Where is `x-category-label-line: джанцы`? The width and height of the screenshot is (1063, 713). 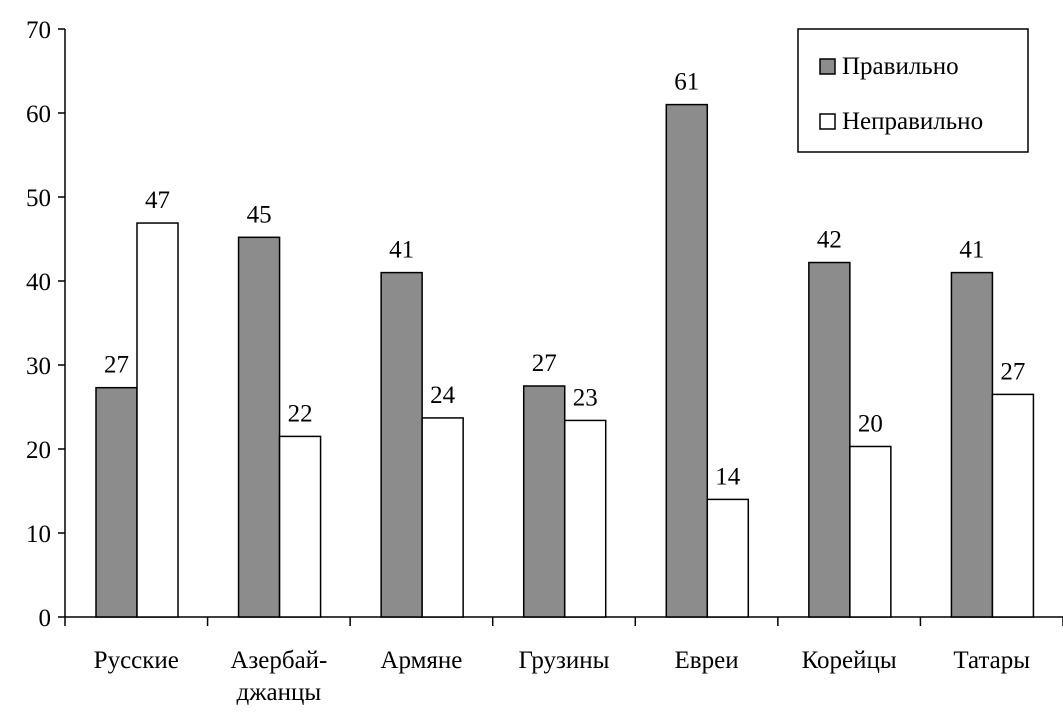
x-category-label-line: джанцы is located at coordinates (279, 692).